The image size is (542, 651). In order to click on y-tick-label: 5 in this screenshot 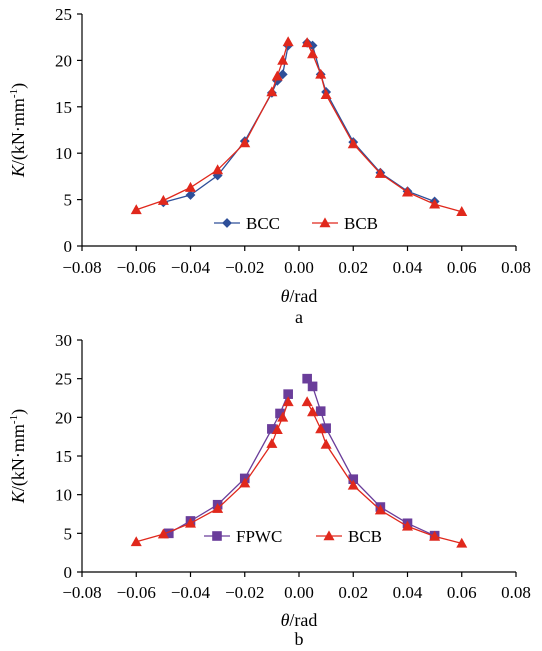, I will do `click(68, 533)`.